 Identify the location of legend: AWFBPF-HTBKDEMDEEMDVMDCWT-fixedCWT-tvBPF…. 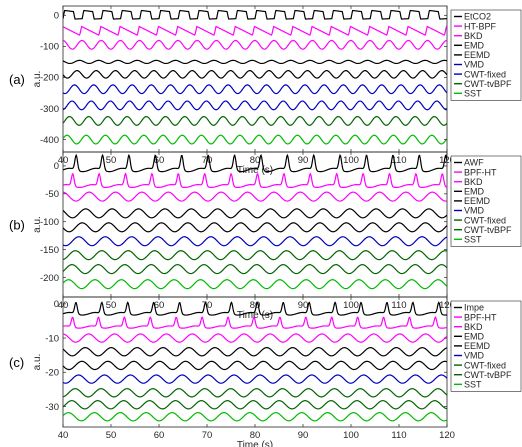
(486, 201).